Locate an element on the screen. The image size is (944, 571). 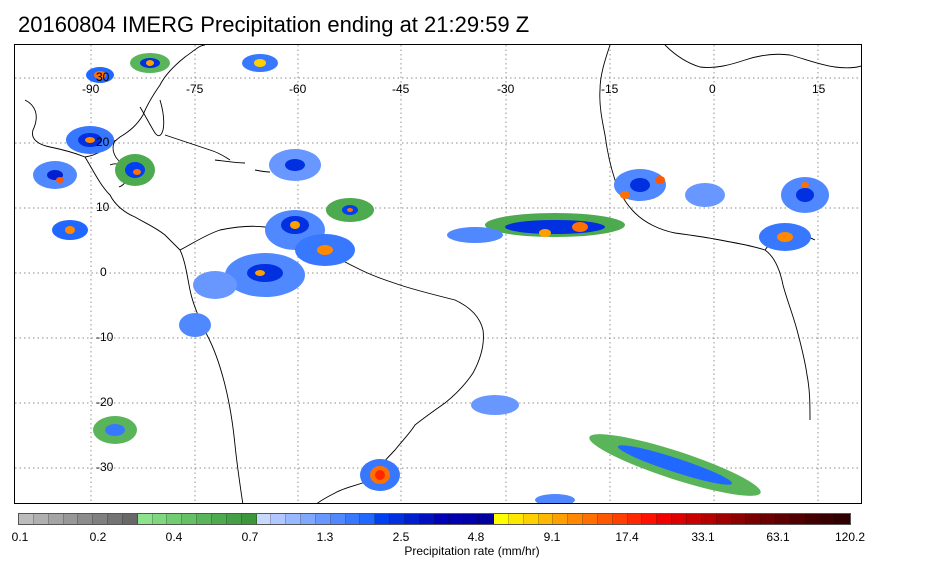
lat-label: 0 is located at coordinates (103, 272).